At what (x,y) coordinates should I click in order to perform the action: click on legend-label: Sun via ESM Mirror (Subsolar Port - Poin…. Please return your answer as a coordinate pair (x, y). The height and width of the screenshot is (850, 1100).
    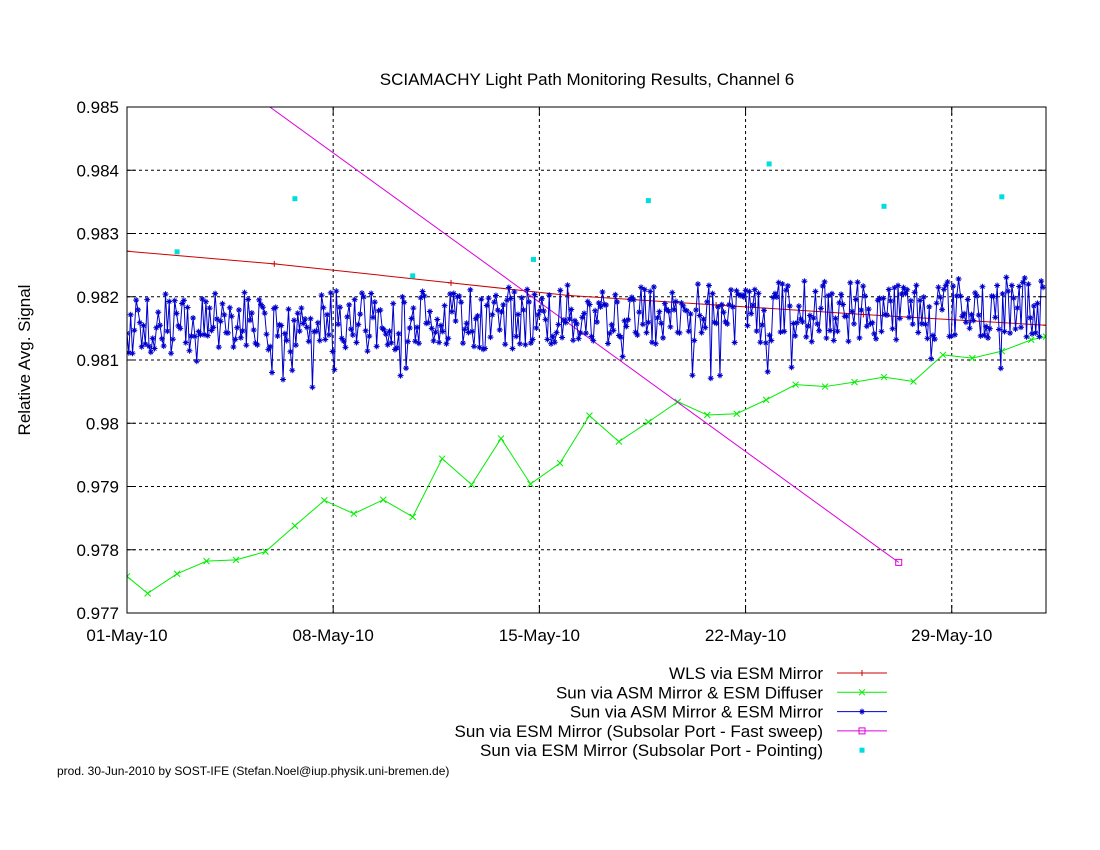
    Looking at the image, I should click on (651, 750).